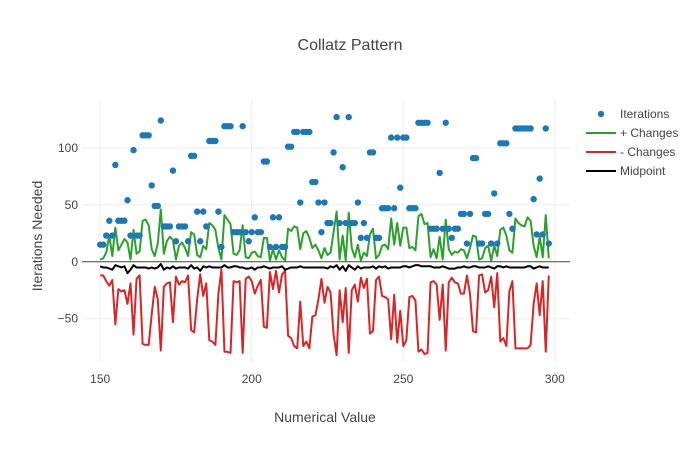  Describe the element at coordinates (37, 236) in the screenshot. I see `y-axis-title: Iterations Needed` at that location.